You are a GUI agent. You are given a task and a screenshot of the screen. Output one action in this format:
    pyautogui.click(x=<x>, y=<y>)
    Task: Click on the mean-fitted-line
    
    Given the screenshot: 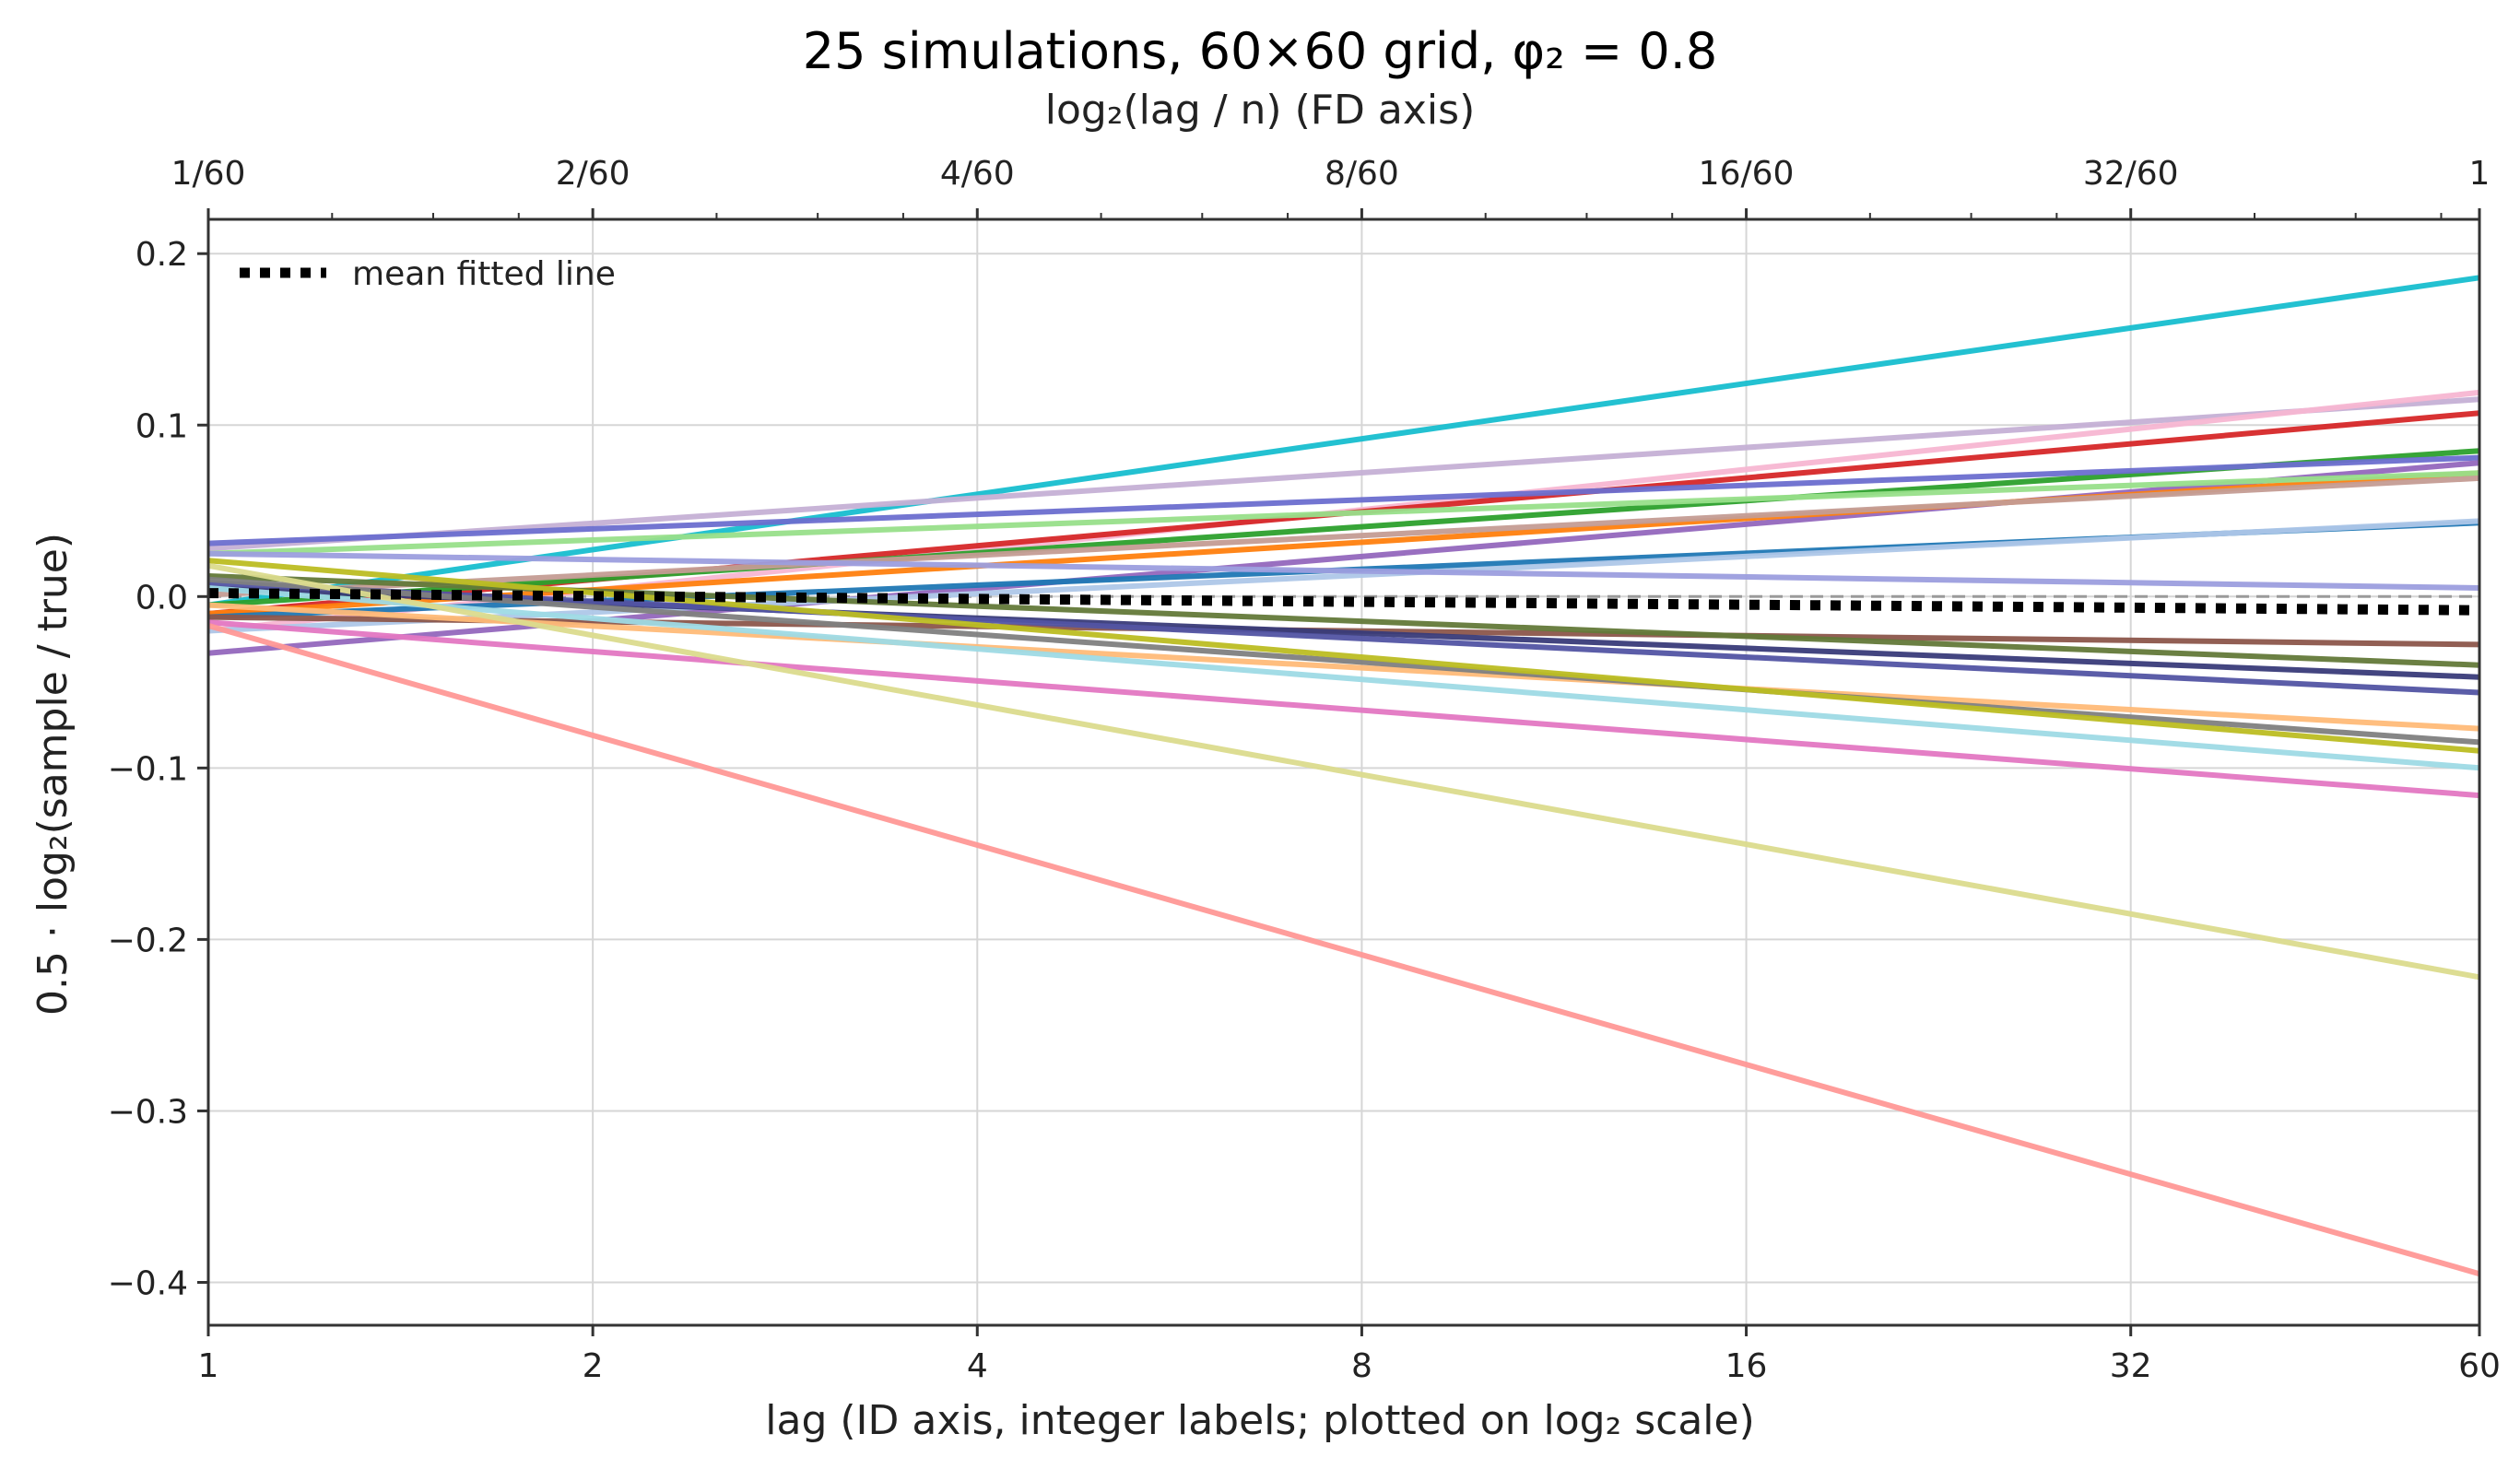 What is the action you would take?
    pyautogui.click(x=1343, y=602)
    